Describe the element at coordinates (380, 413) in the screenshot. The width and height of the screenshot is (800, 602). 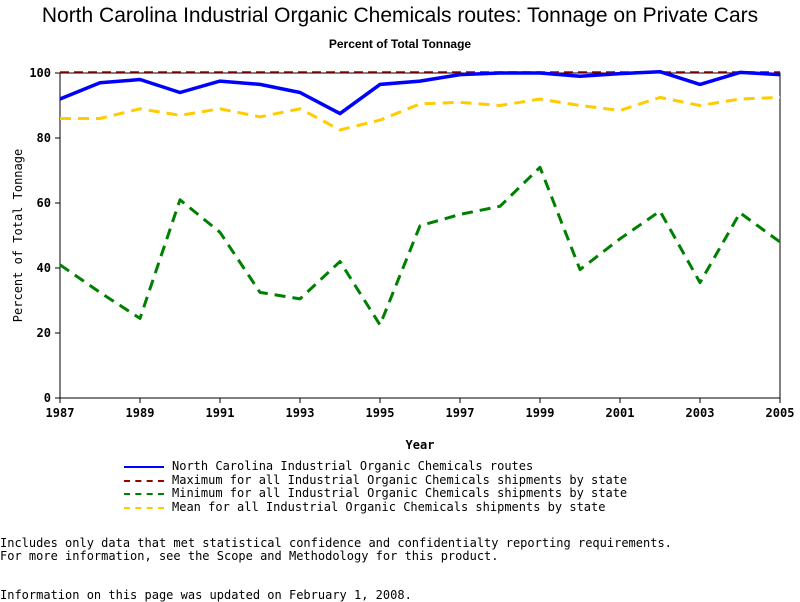
I see `x-tick-label: 1995` at that location.